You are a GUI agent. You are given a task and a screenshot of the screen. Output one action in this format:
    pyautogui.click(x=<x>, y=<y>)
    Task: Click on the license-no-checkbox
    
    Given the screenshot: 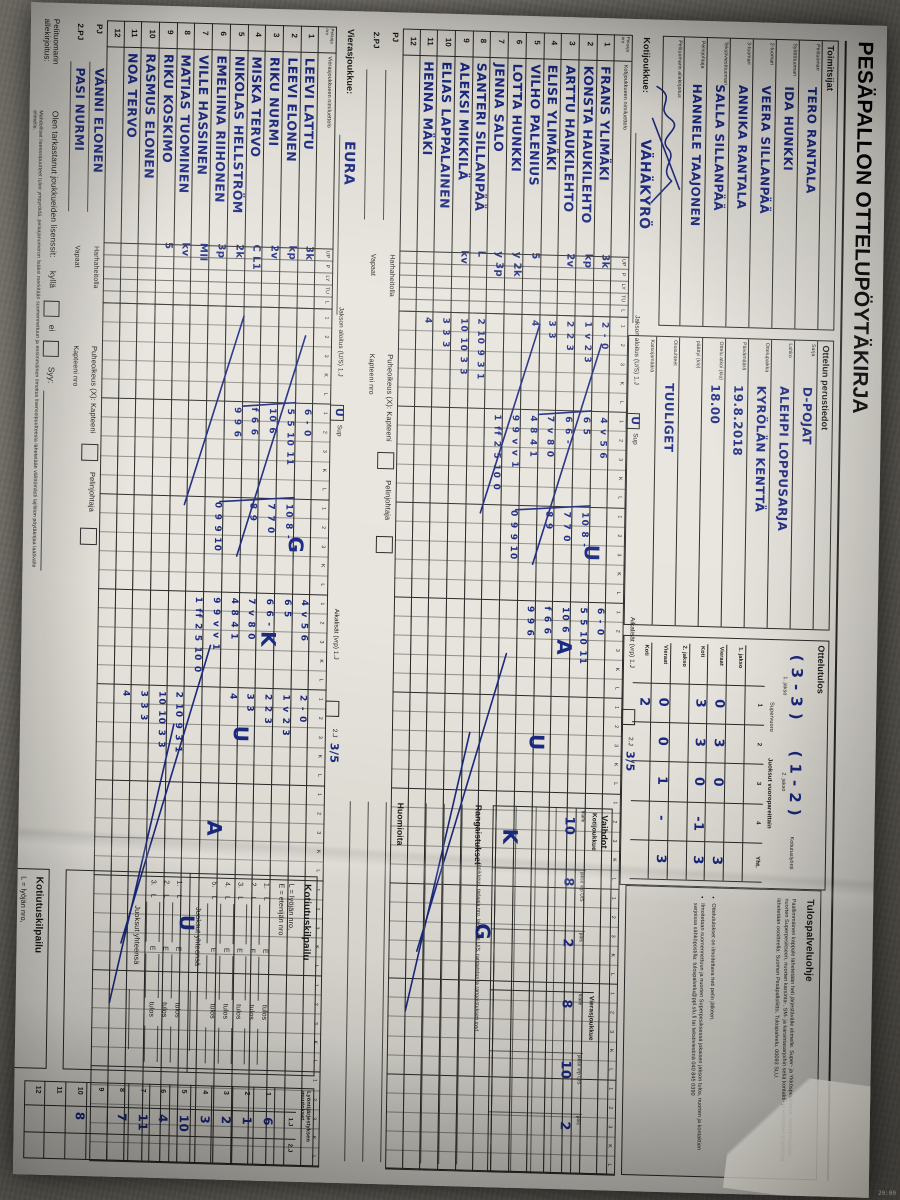 What is the action you would take?
    pyautogui.click(x=51, y=348)
    